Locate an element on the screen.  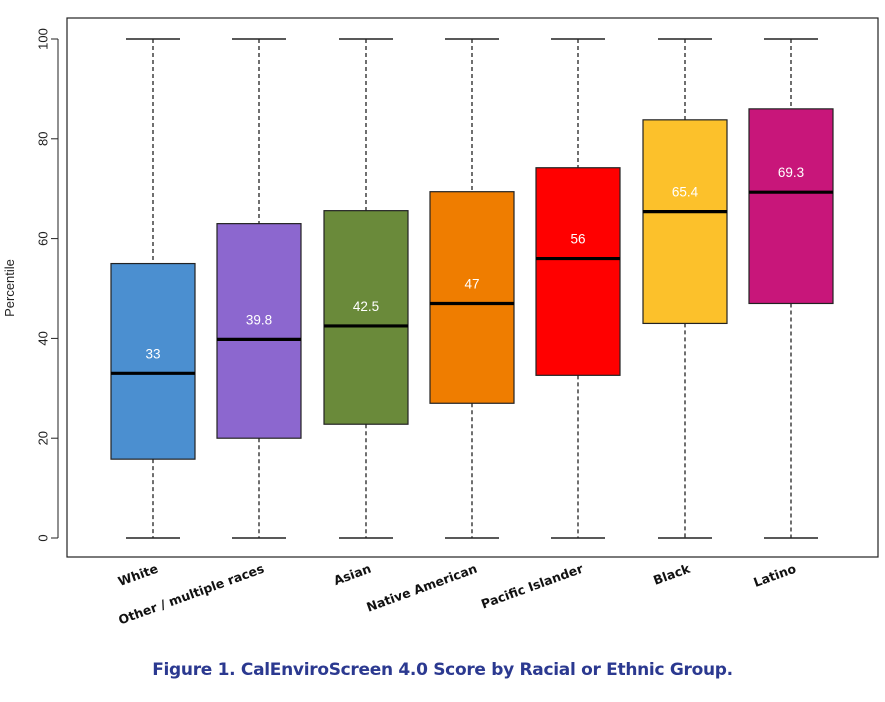
x-category-label: Native American is located at coordinates (421, 588).